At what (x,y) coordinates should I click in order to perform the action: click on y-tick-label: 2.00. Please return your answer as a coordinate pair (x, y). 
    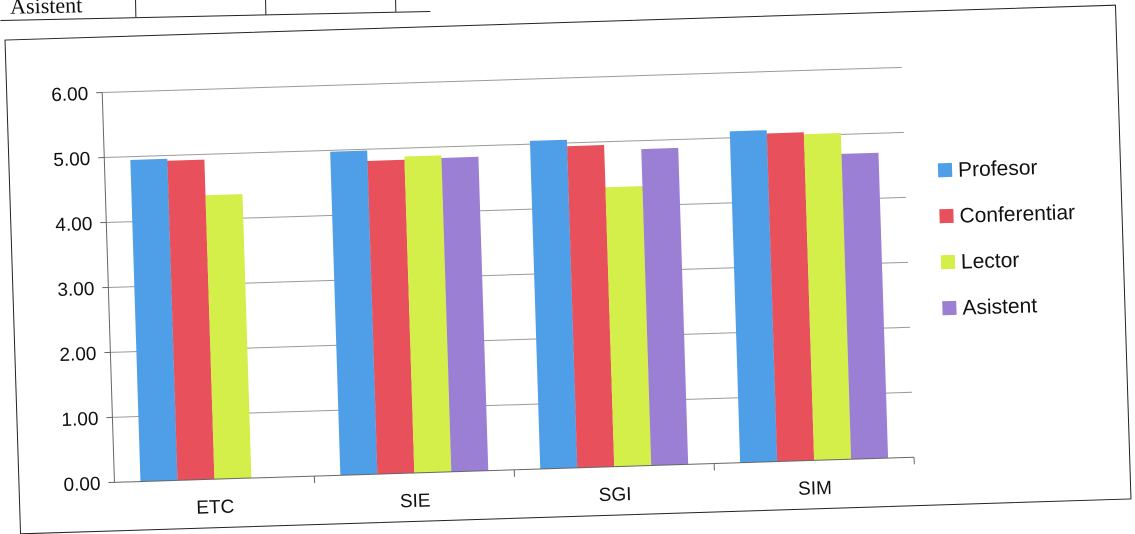
    Looking at the image, I should click on (78, 355).